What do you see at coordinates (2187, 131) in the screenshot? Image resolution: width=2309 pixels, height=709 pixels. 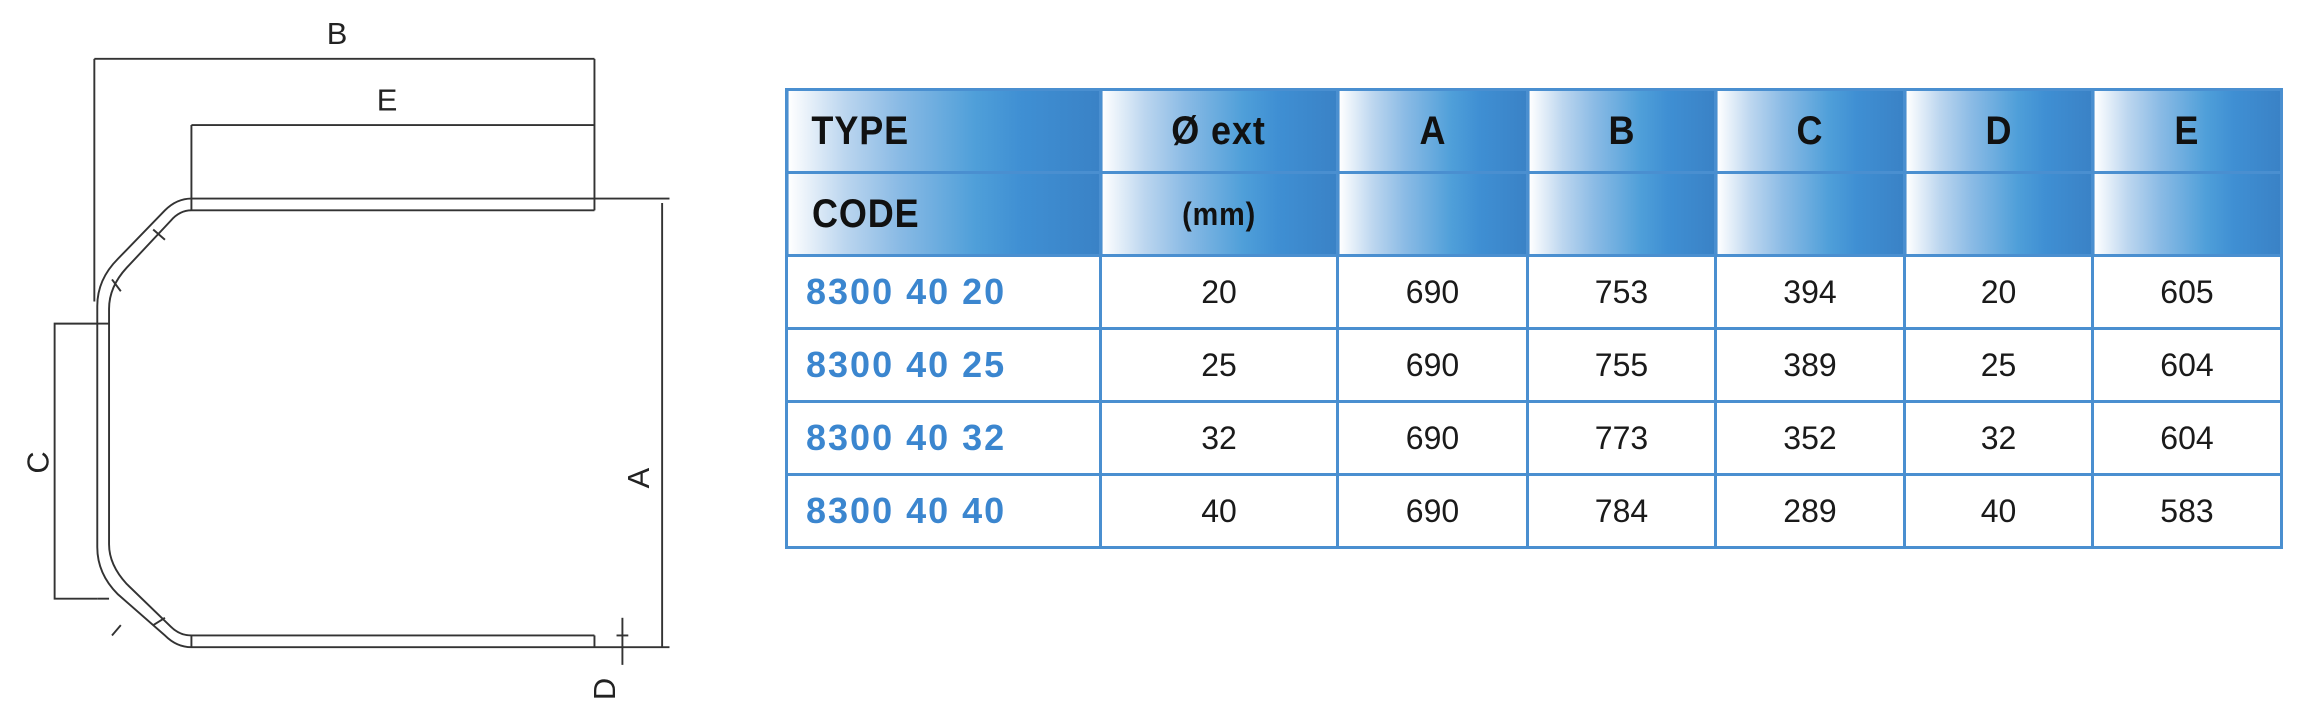 I see `header-cell: E` at bounding box center [2187, 131].